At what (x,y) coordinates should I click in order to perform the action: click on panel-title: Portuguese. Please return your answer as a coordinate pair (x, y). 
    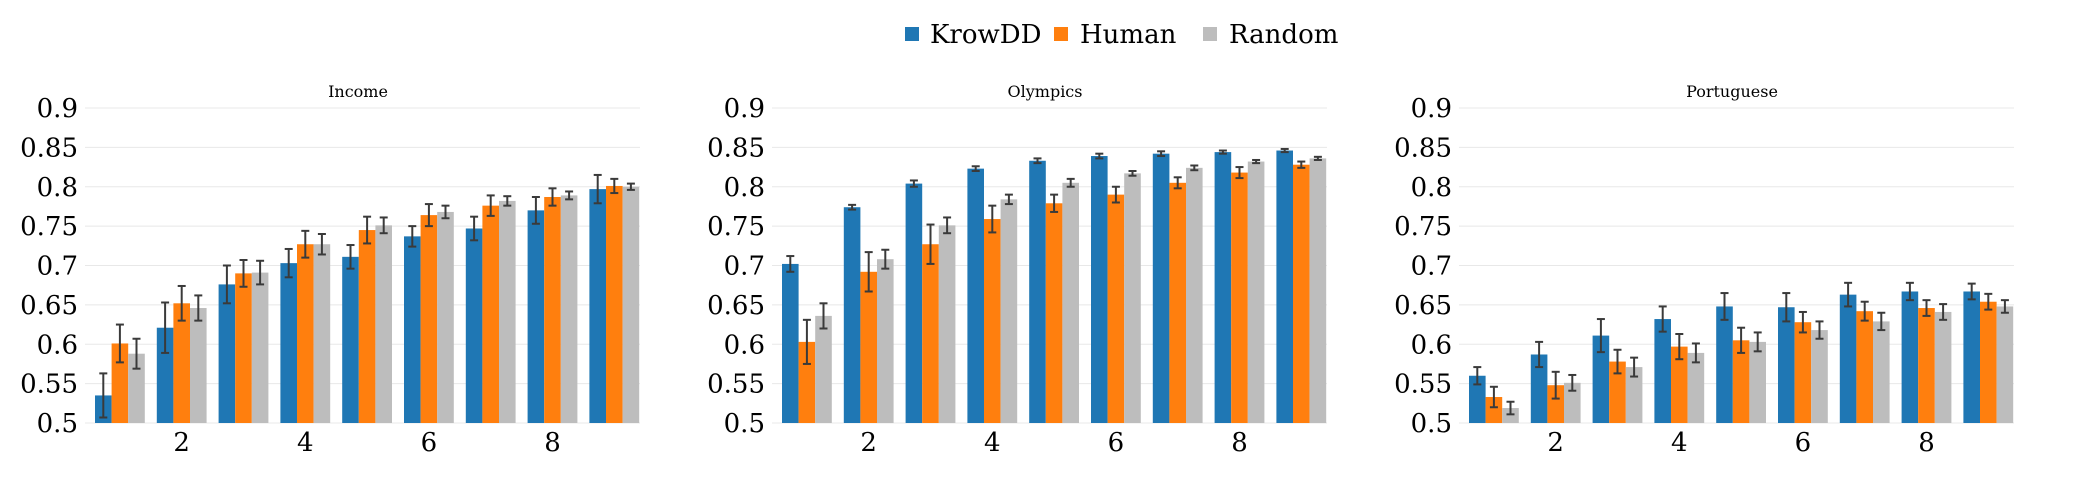
    Looking at the image, I should click on (1732, 91).